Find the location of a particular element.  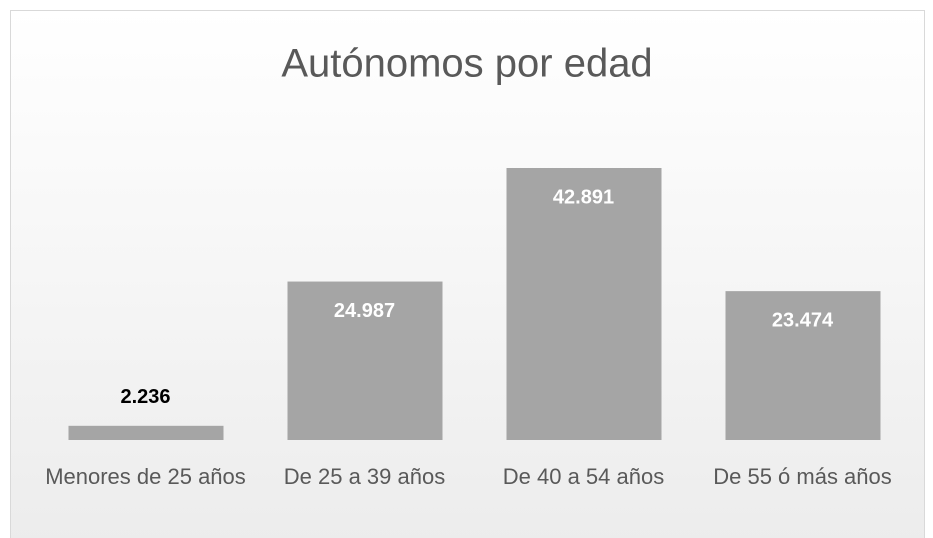

x-tick-label: De 40 a 54 años is located at coordinates (583, 476).